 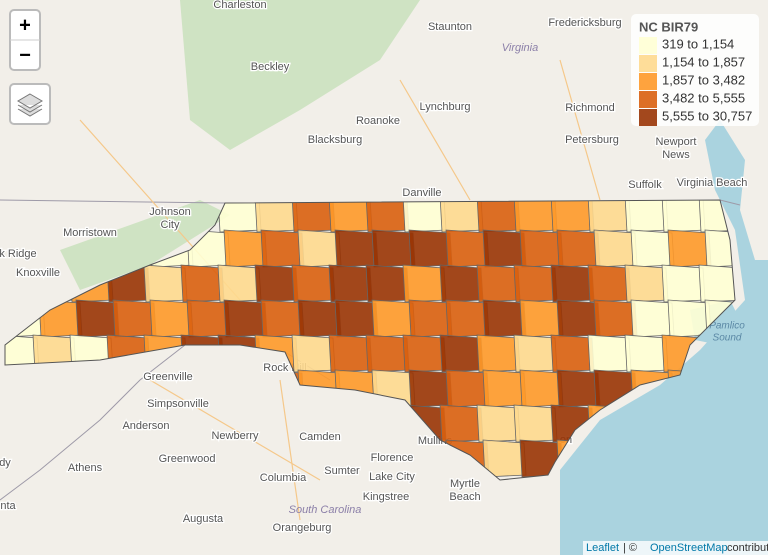 I want to click on legend-label: 1,857 to 3,482, so click(x=703, y=79).